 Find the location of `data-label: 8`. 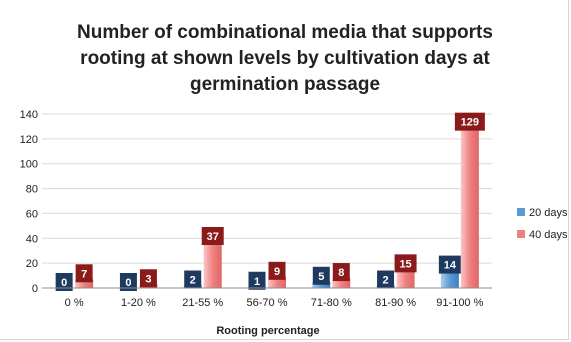

data-label: 8 is located at coordinates (341, 273).